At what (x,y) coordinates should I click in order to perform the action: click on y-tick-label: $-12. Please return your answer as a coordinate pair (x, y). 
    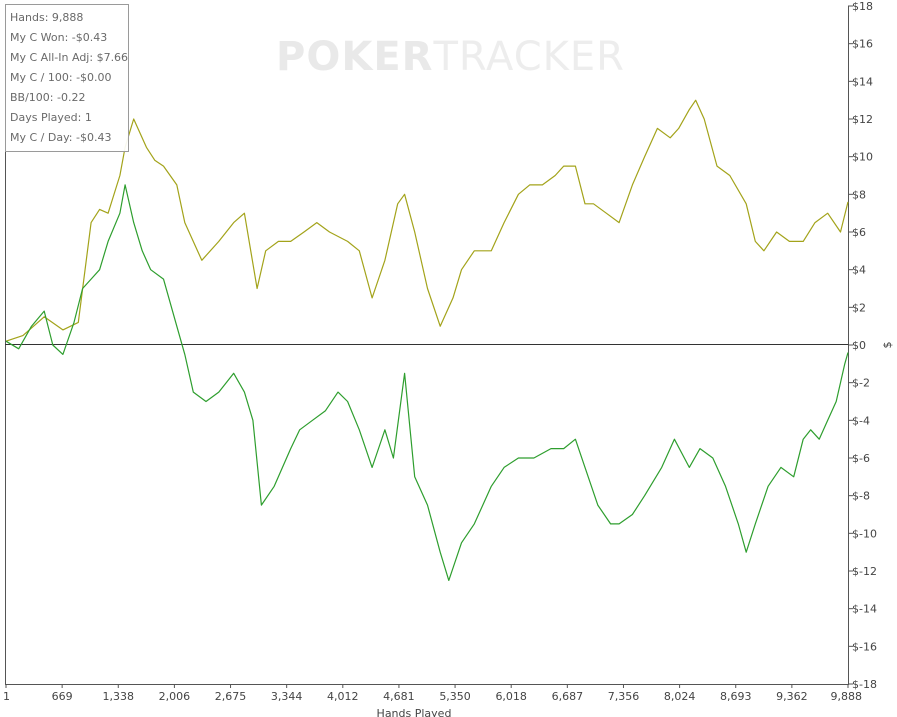
    Looking at the image, I should click on (864, 571).